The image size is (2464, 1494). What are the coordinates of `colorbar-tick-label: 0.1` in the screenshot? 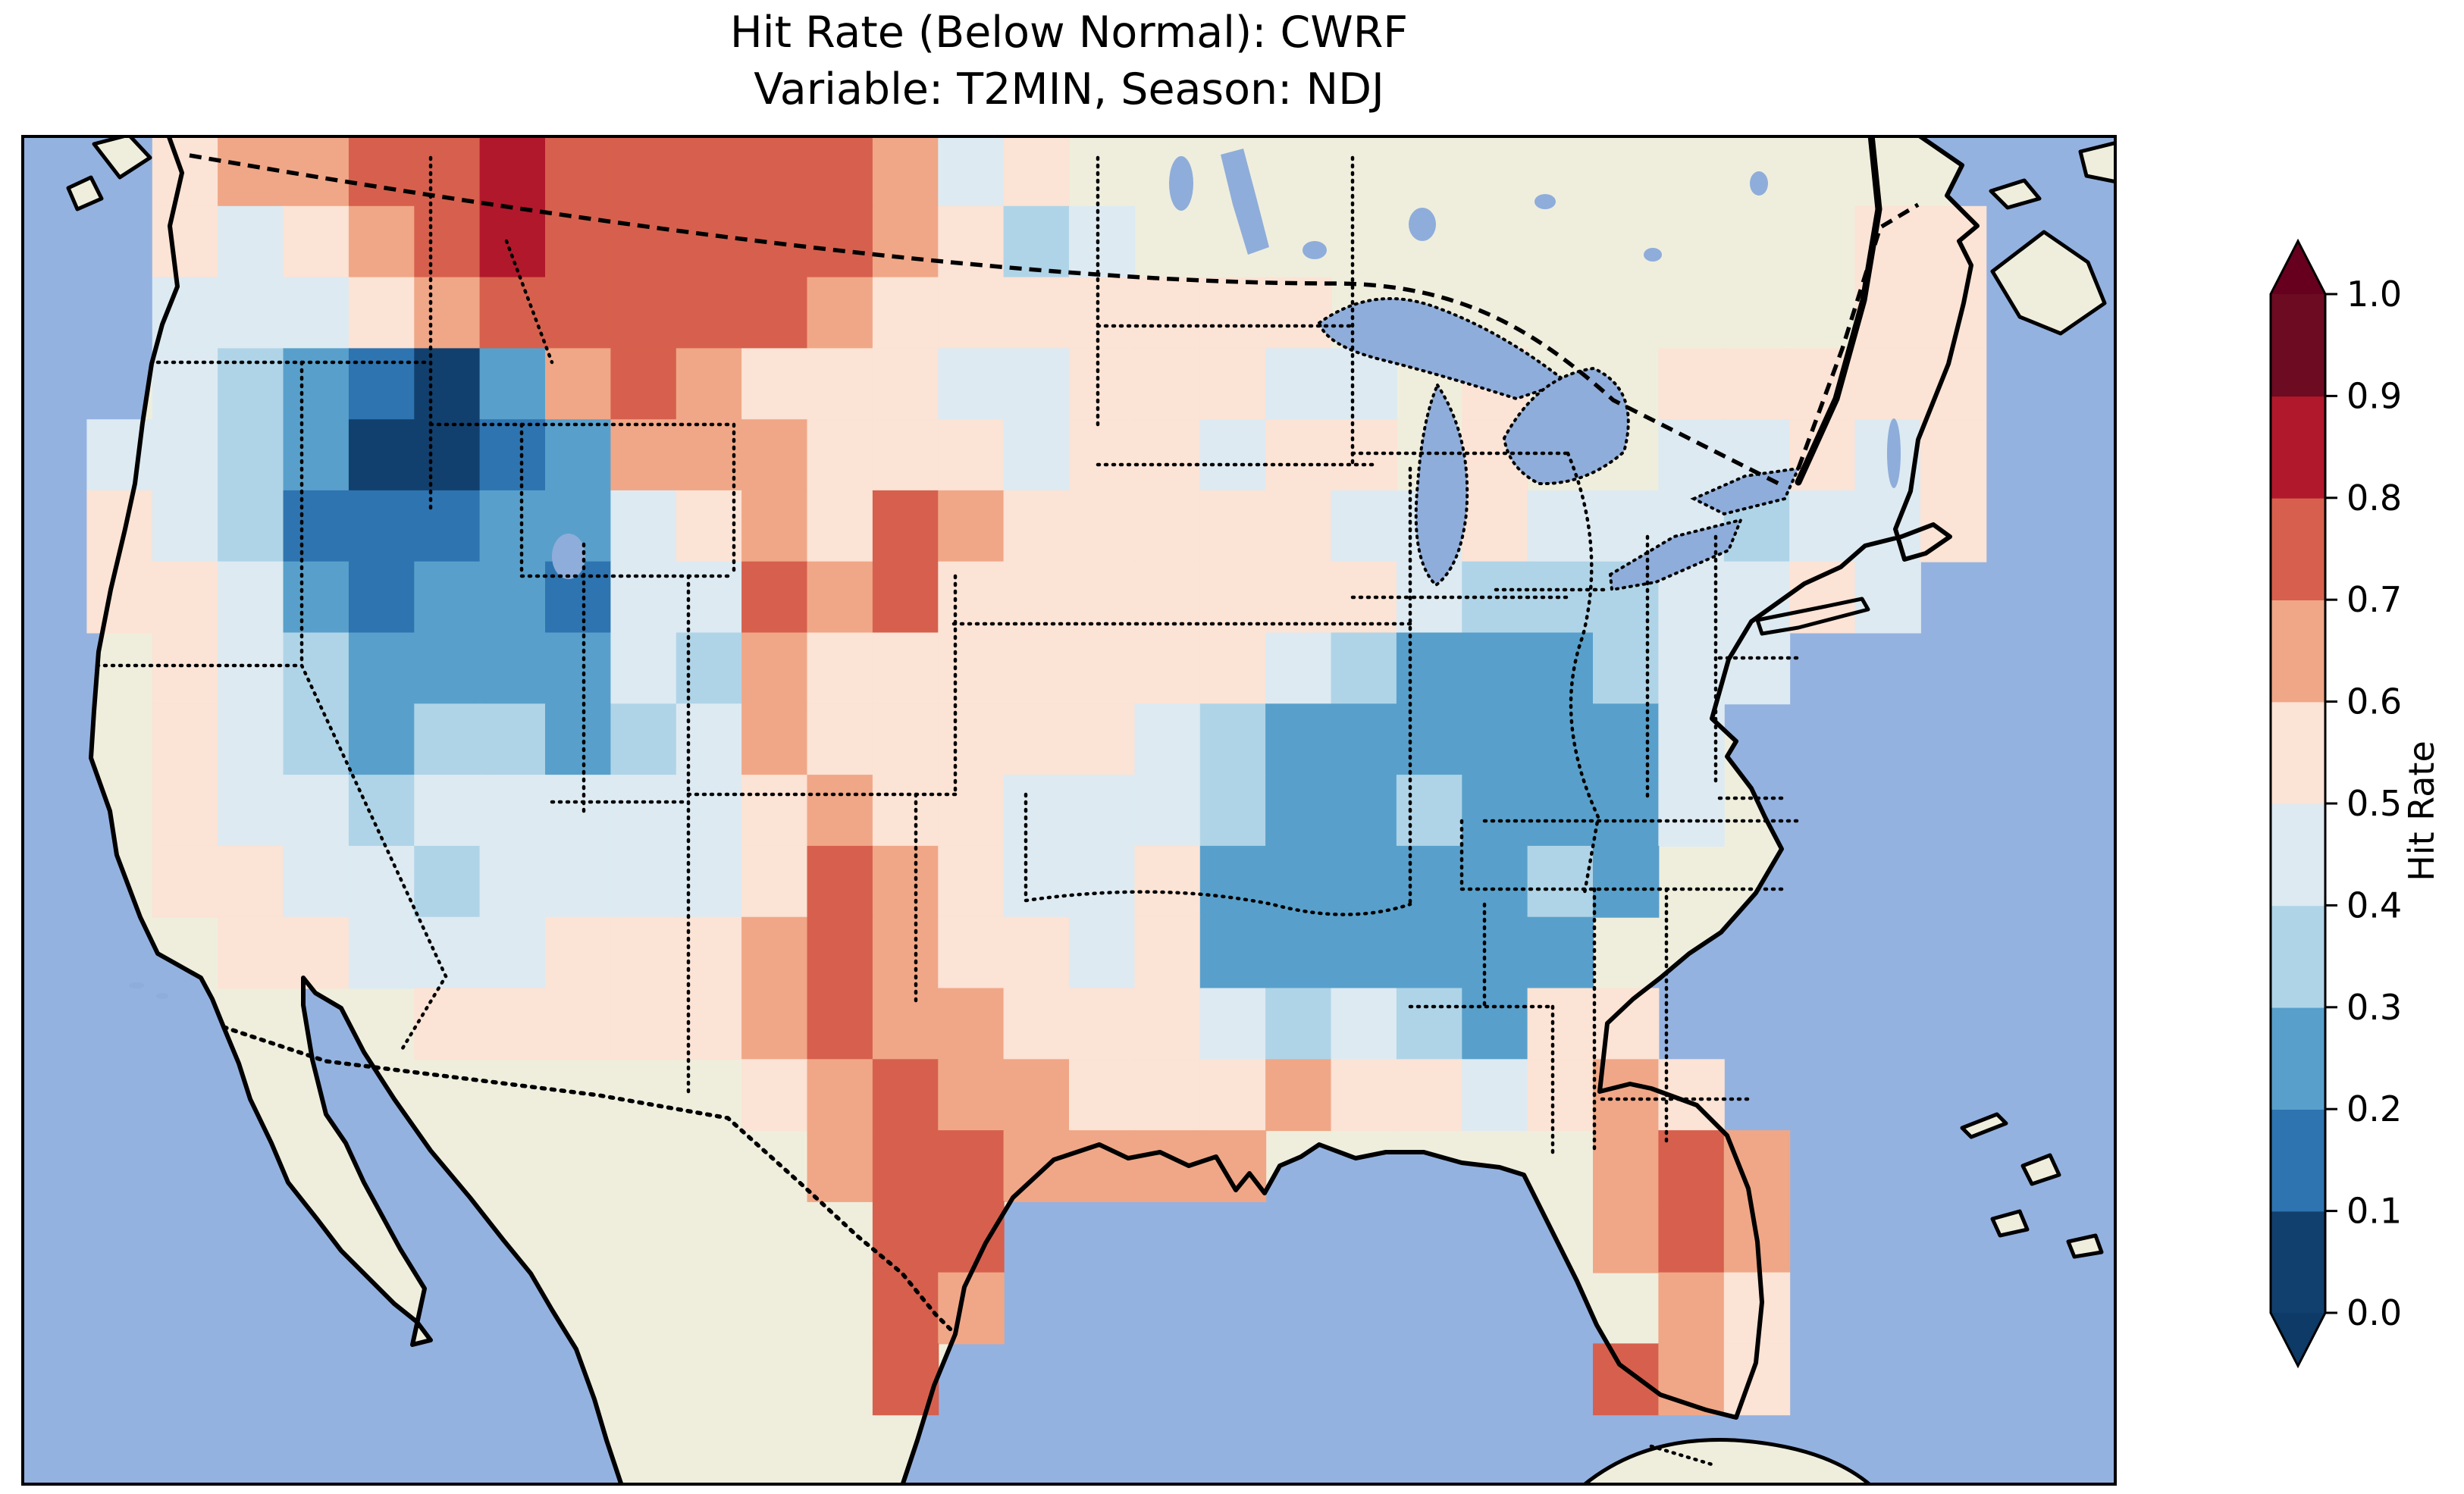 It's located at (2374, 1211).